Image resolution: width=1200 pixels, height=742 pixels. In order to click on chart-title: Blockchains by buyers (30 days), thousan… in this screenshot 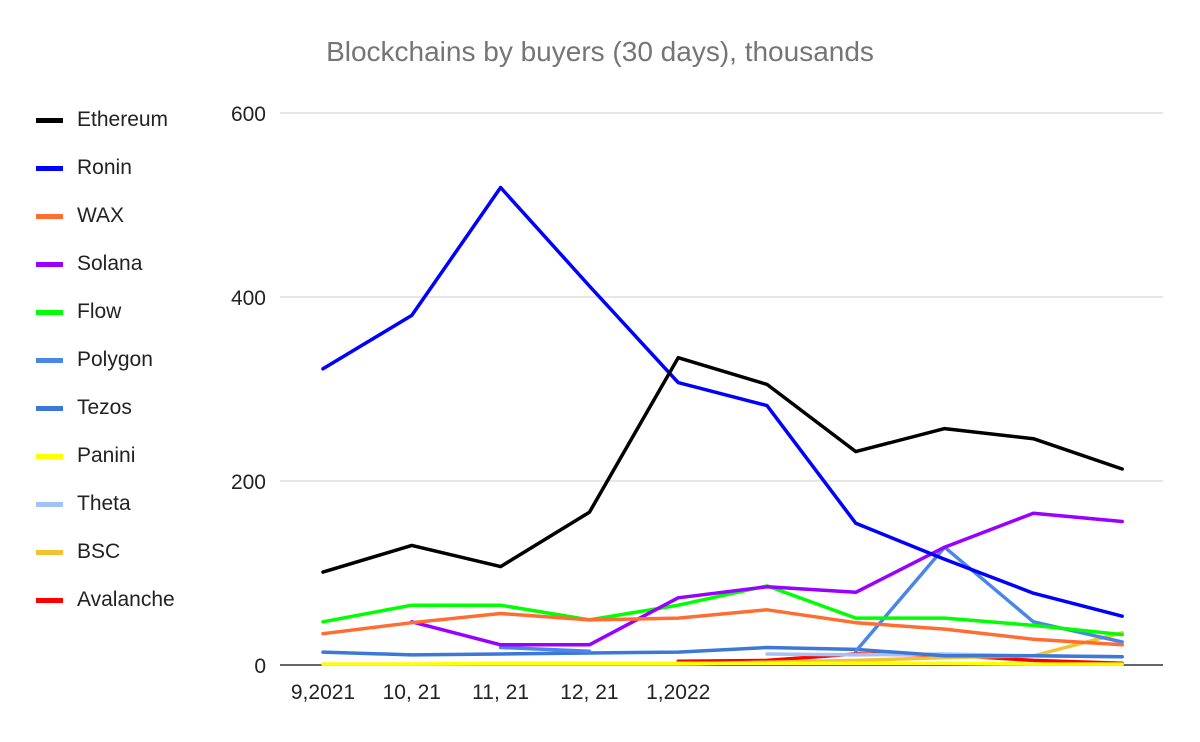, I will do `click(600, 51)`.